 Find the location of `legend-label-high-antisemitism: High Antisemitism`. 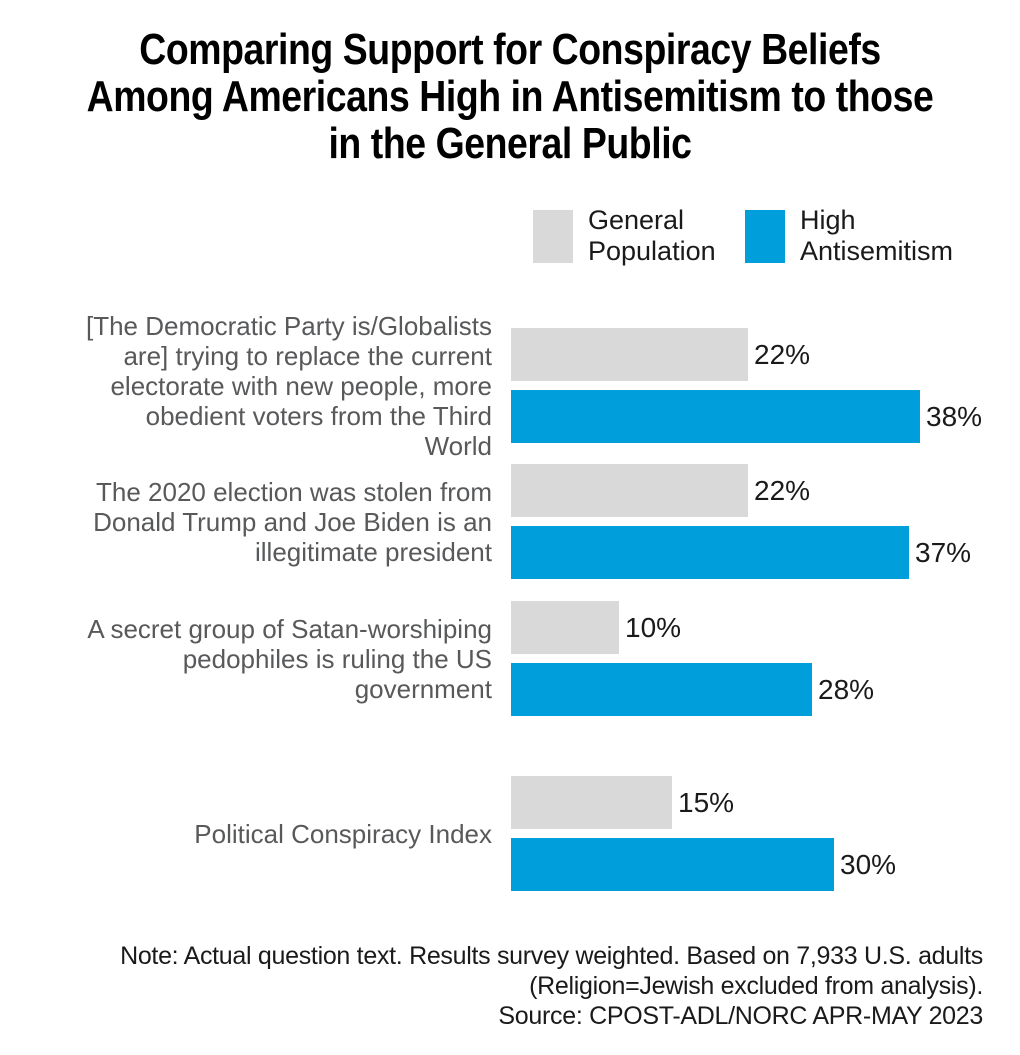

legend-label-high-antisemitism: High Antisemitism is located at coordinates (876, 236).